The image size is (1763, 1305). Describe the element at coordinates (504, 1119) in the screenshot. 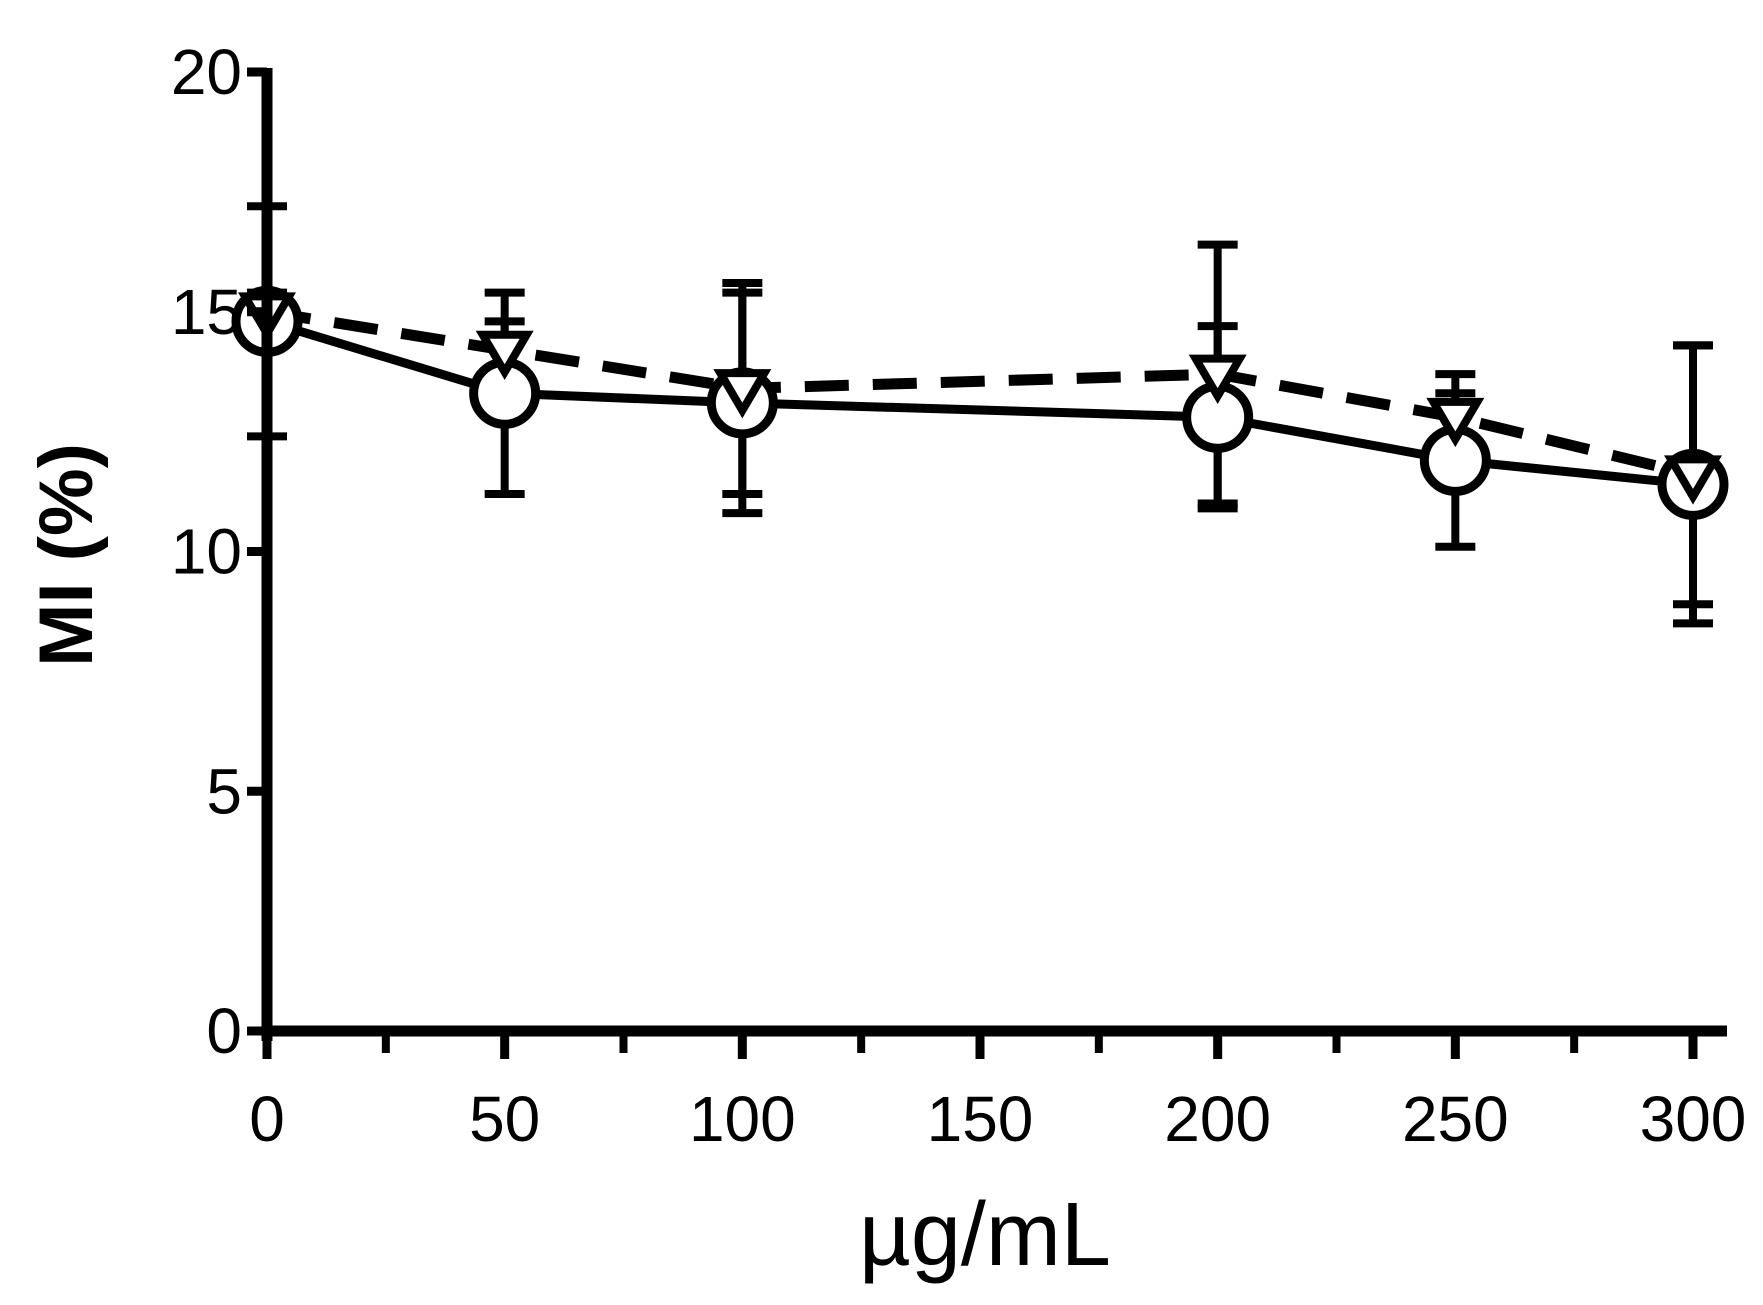

I see `x-tick-label: 50` at that location.